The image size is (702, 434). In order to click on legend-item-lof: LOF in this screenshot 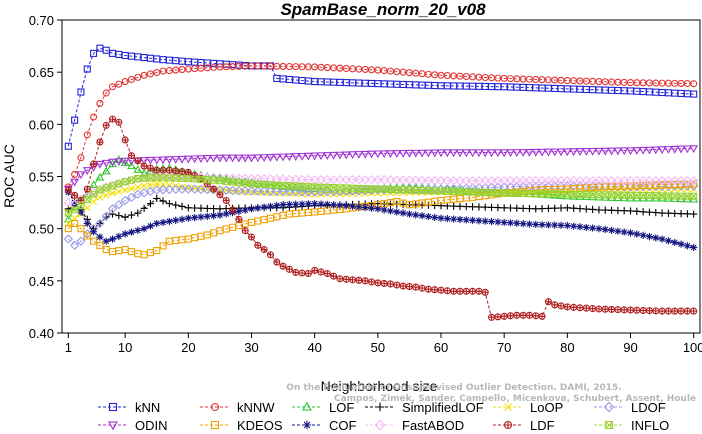, I will do `click(323, 407)`.